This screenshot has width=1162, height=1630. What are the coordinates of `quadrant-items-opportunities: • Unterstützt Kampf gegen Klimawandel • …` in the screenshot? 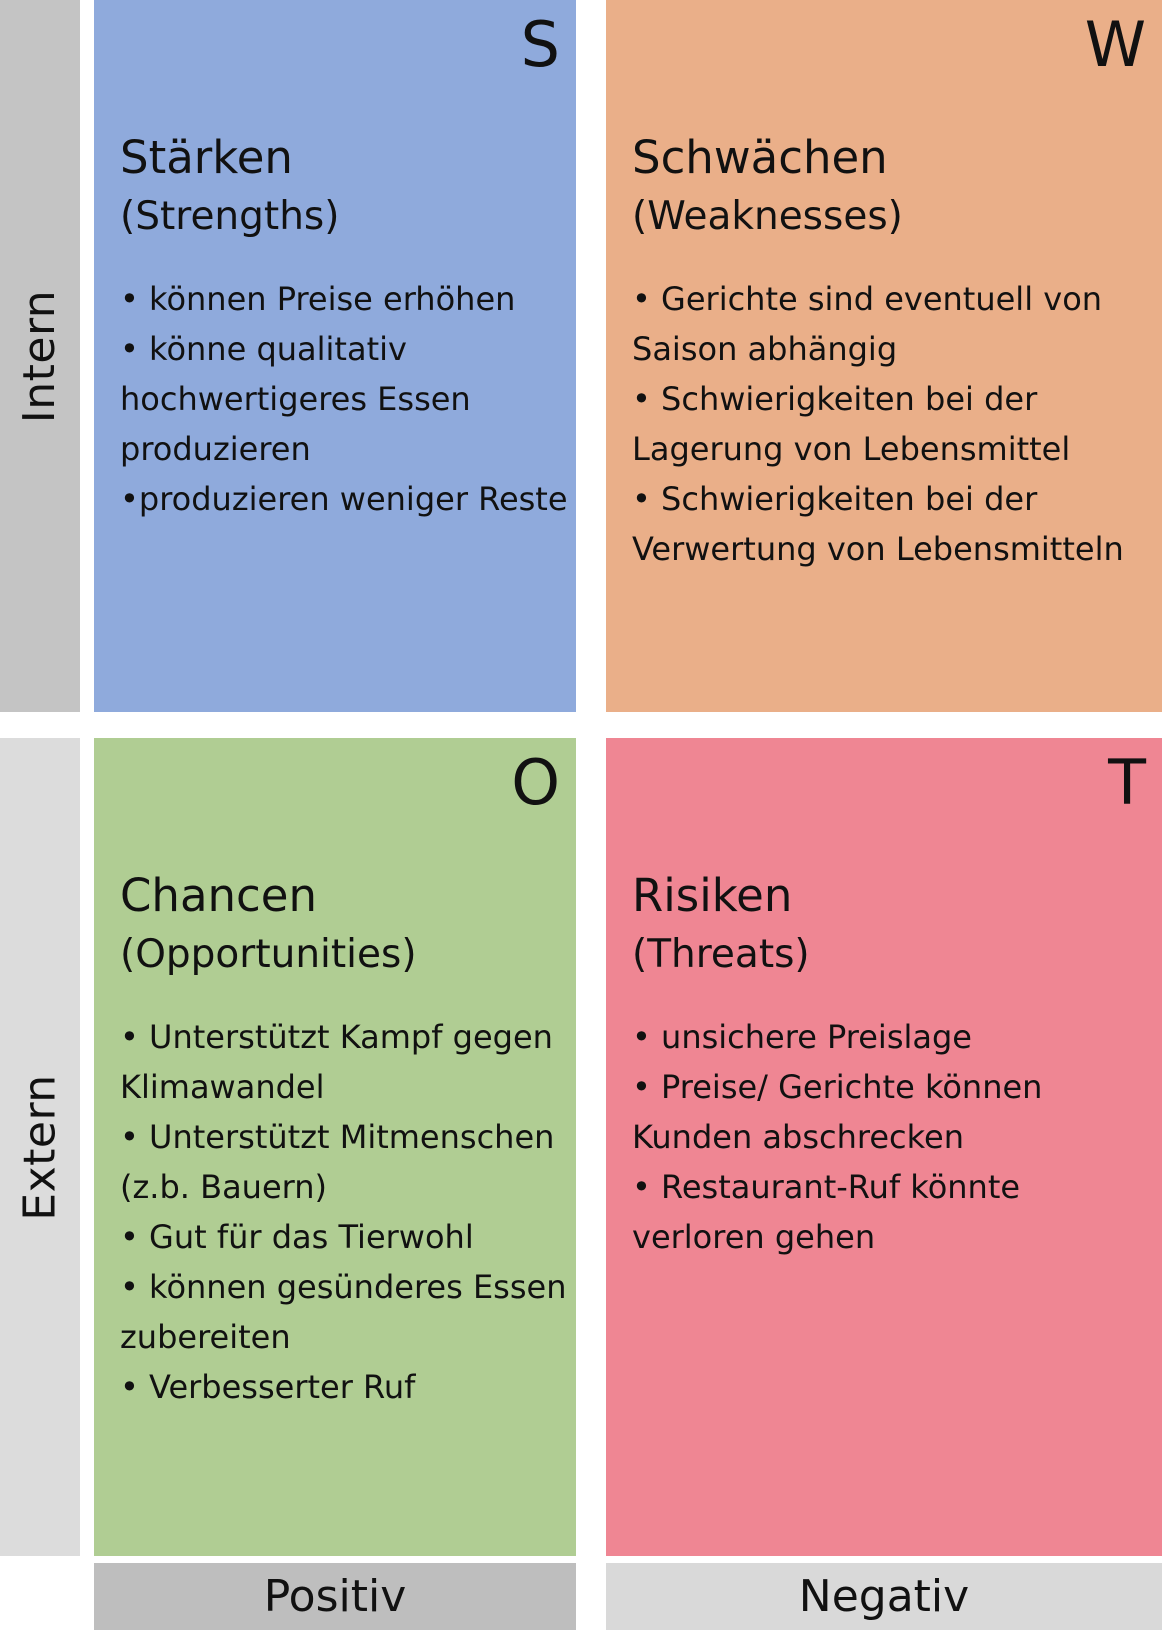 It's located at (348, 1212).